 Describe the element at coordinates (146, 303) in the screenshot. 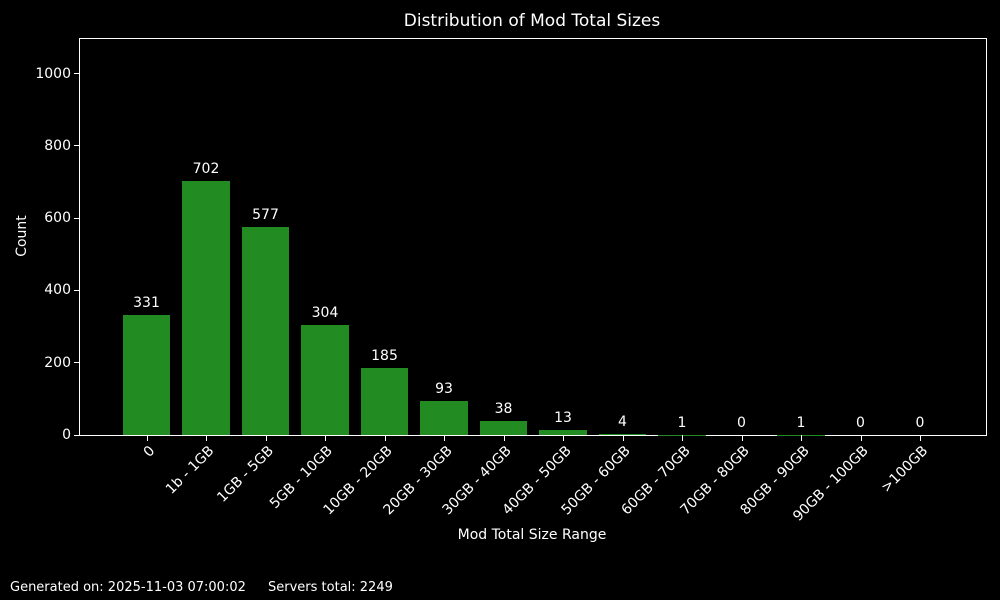

I see `bar-value-label: 331` at that location.